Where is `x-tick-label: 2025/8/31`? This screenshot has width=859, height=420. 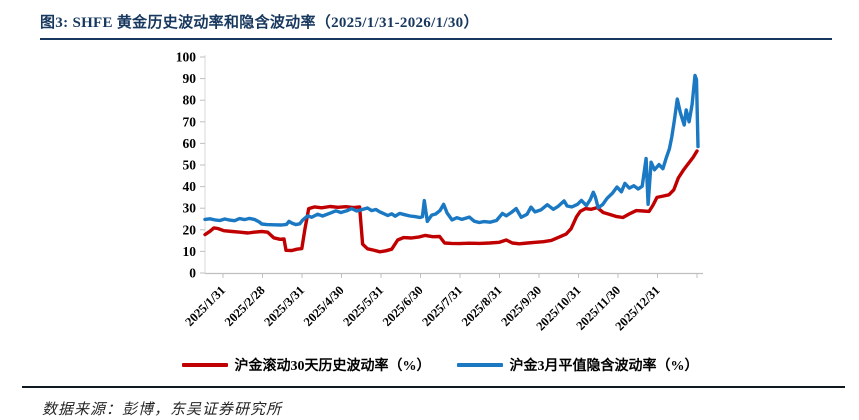 x-tick-label: 2025/8/31 is located at coordinates (482, 306).